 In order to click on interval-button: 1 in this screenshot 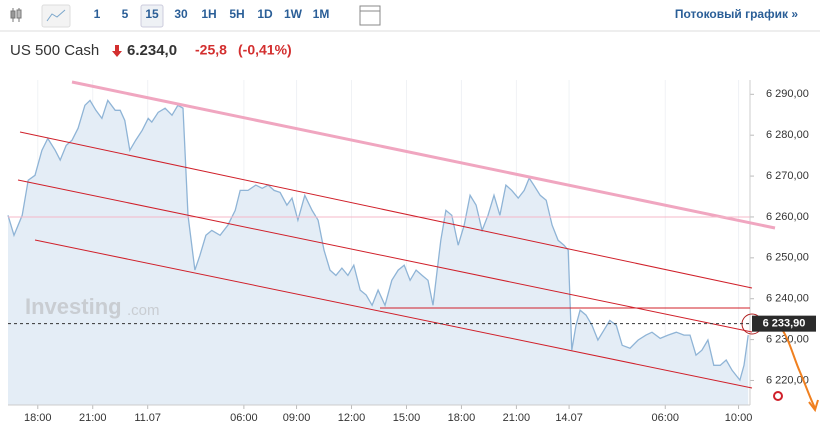, I will do `click(97, 14)`.